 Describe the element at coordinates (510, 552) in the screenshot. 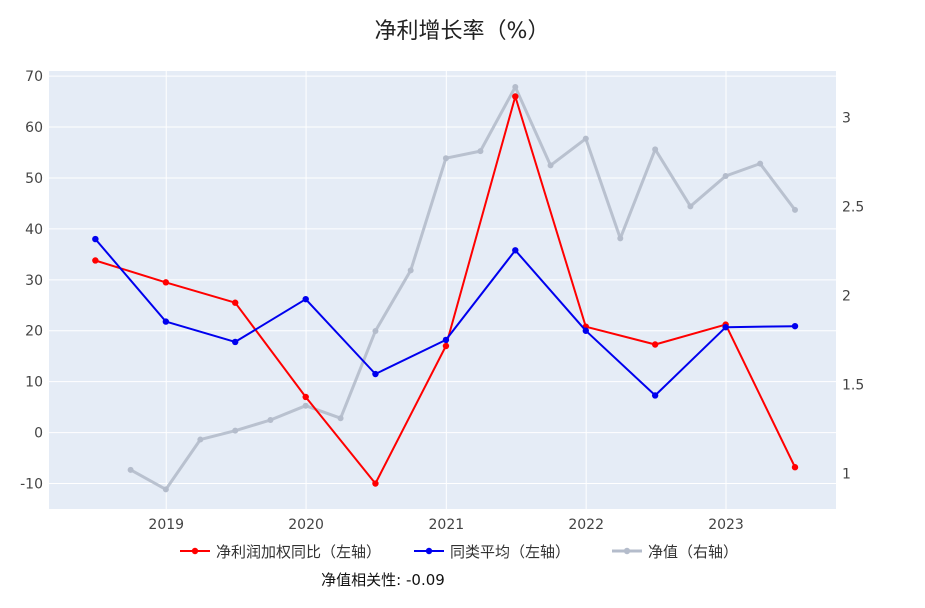

I see `legend-label: 同类平均（左轴）` at that location.